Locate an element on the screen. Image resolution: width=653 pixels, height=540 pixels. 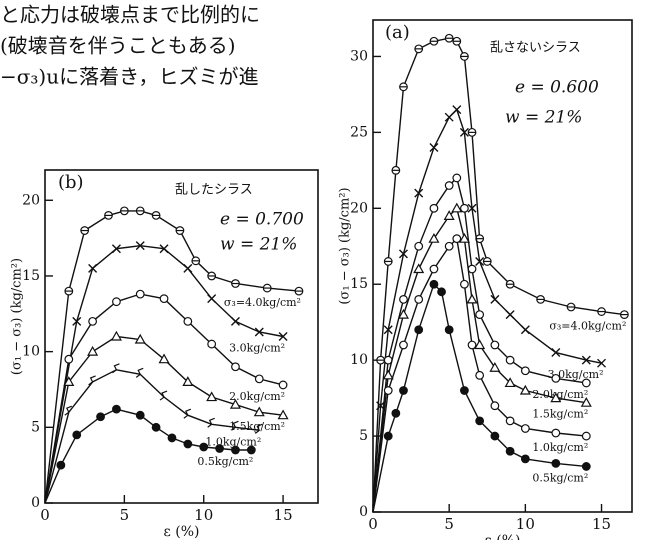
y-tick-label: 10 is located at coordinates (31, 352).